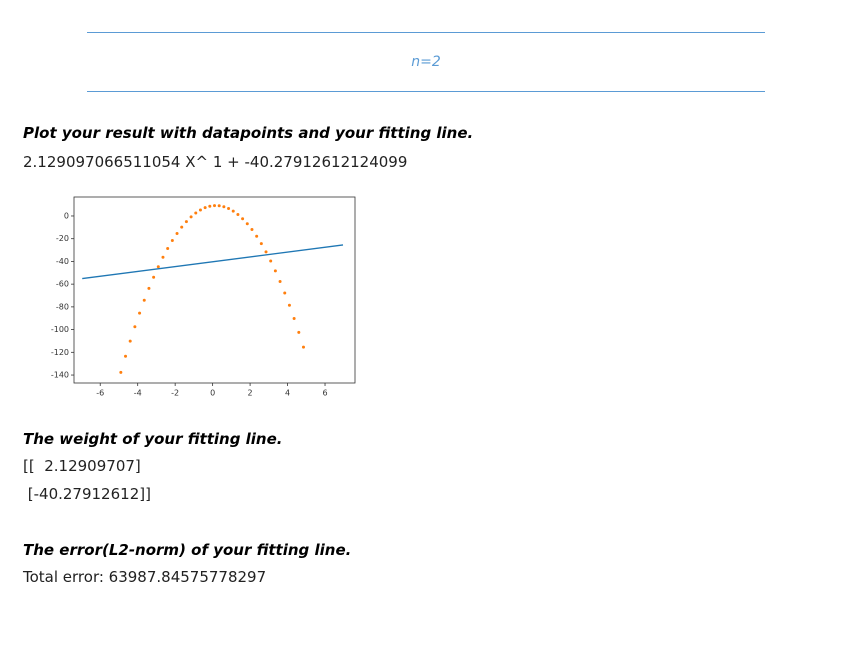  I want to click on output-line: [[ 2.12909707], so click(82, 466).